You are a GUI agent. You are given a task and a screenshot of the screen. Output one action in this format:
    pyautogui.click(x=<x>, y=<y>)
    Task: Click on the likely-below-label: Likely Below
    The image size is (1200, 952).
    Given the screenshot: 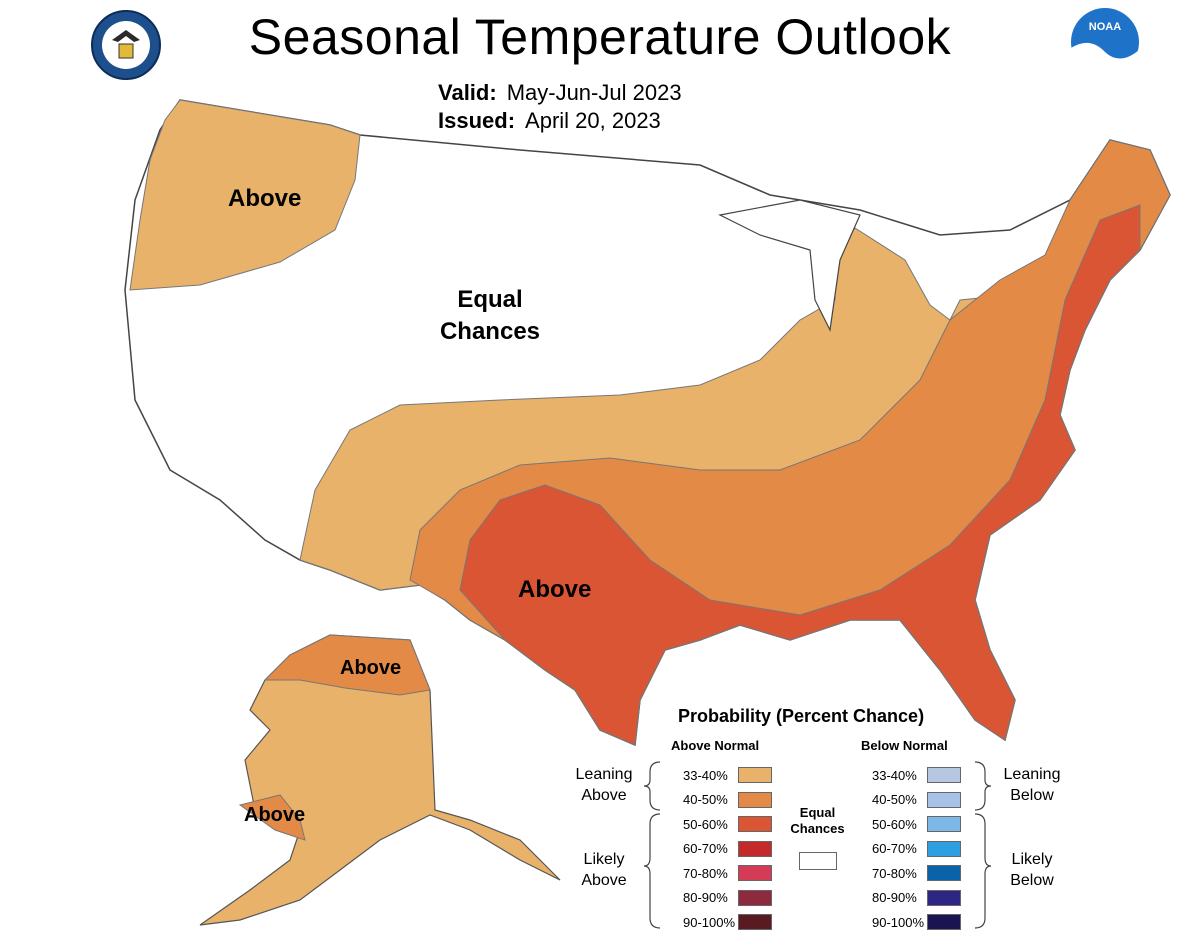 What is the action you would take?
    pyautogui.click(x=1032, y=870)
    